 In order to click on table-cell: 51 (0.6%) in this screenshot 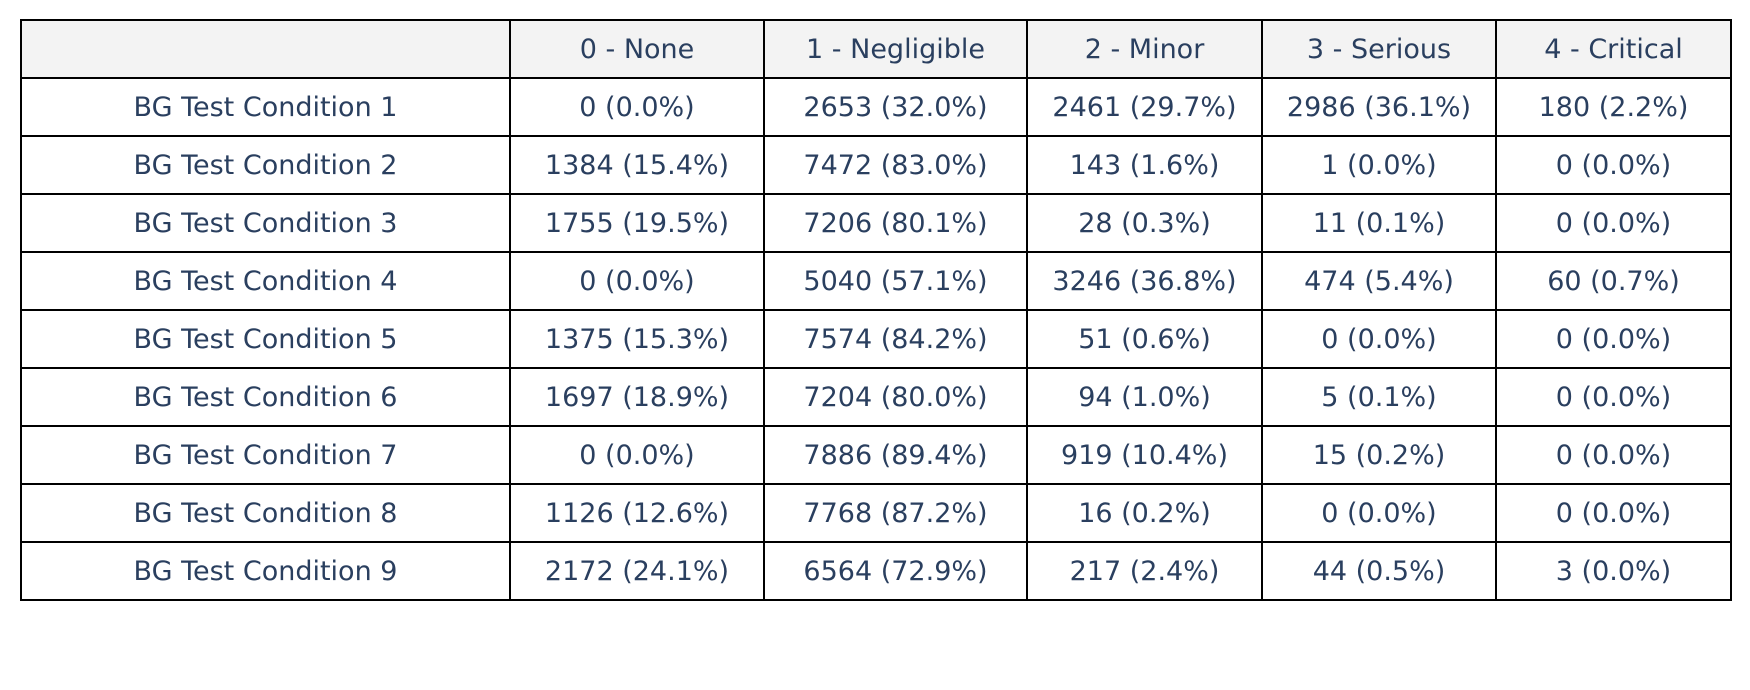, I will do `click(1144, 339)`.